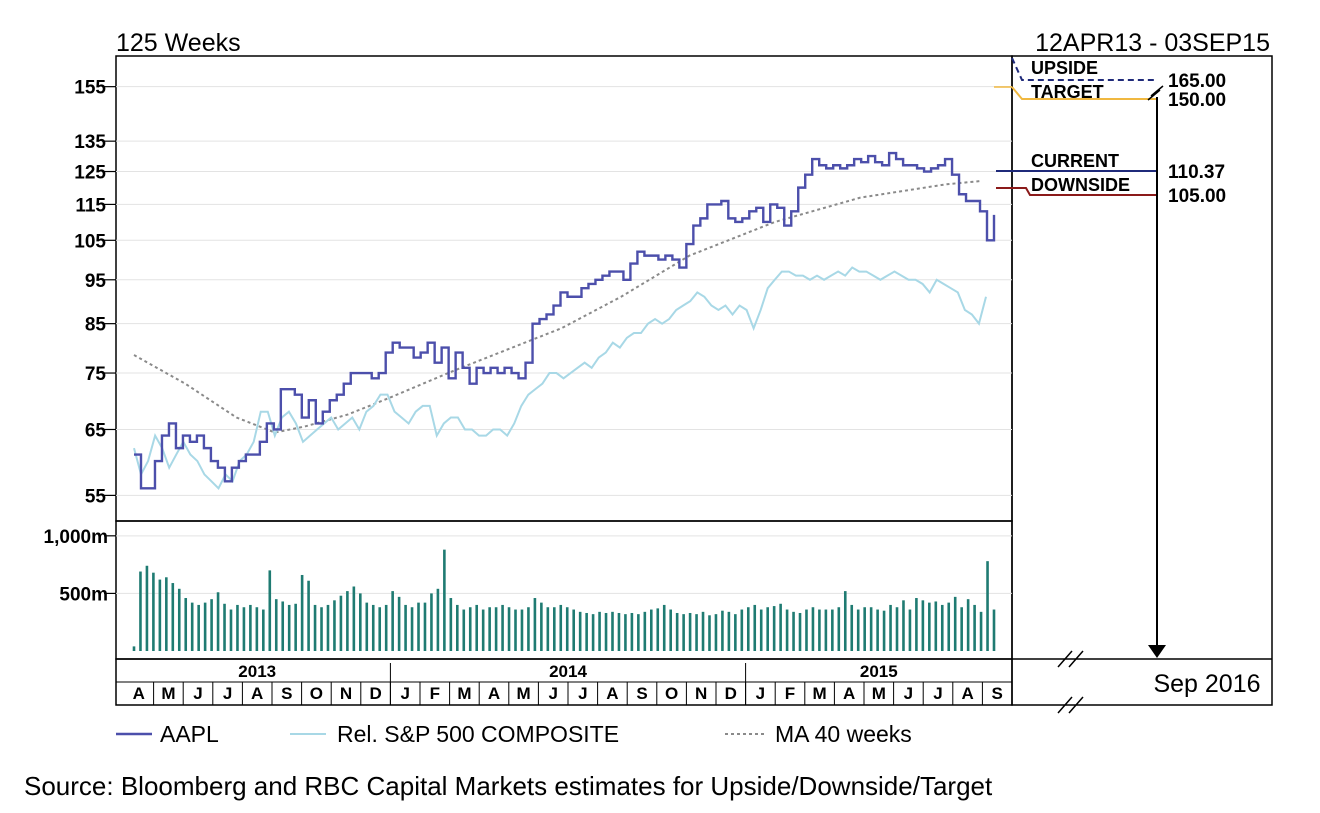 The image size is (1320, 813). I want to click on month-label: F, so click(435, 693).